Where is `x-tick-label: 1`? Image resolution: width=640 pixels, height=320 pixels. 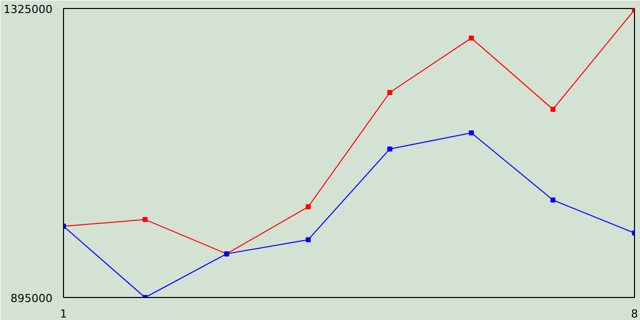 x-tick-label: 1 is located at coordinates (63, 314).